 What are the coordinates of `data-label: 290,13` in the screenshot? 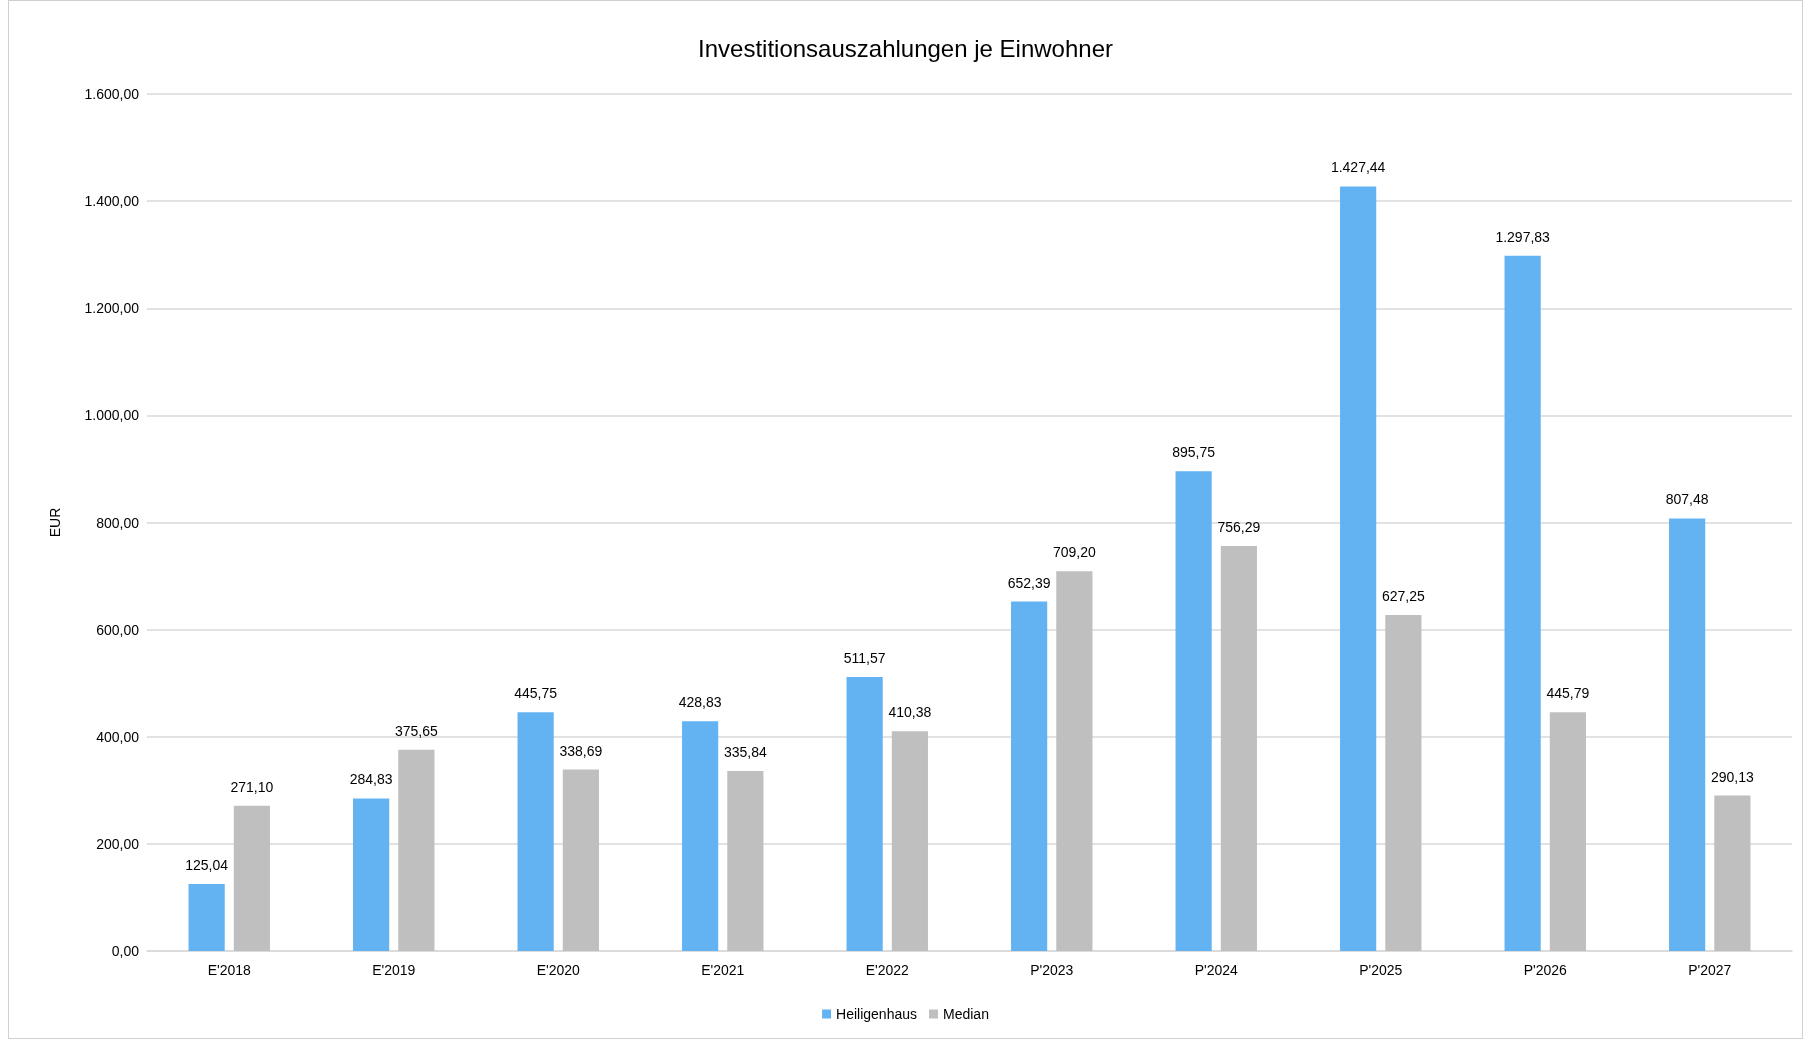 It's located at (1732, 776).